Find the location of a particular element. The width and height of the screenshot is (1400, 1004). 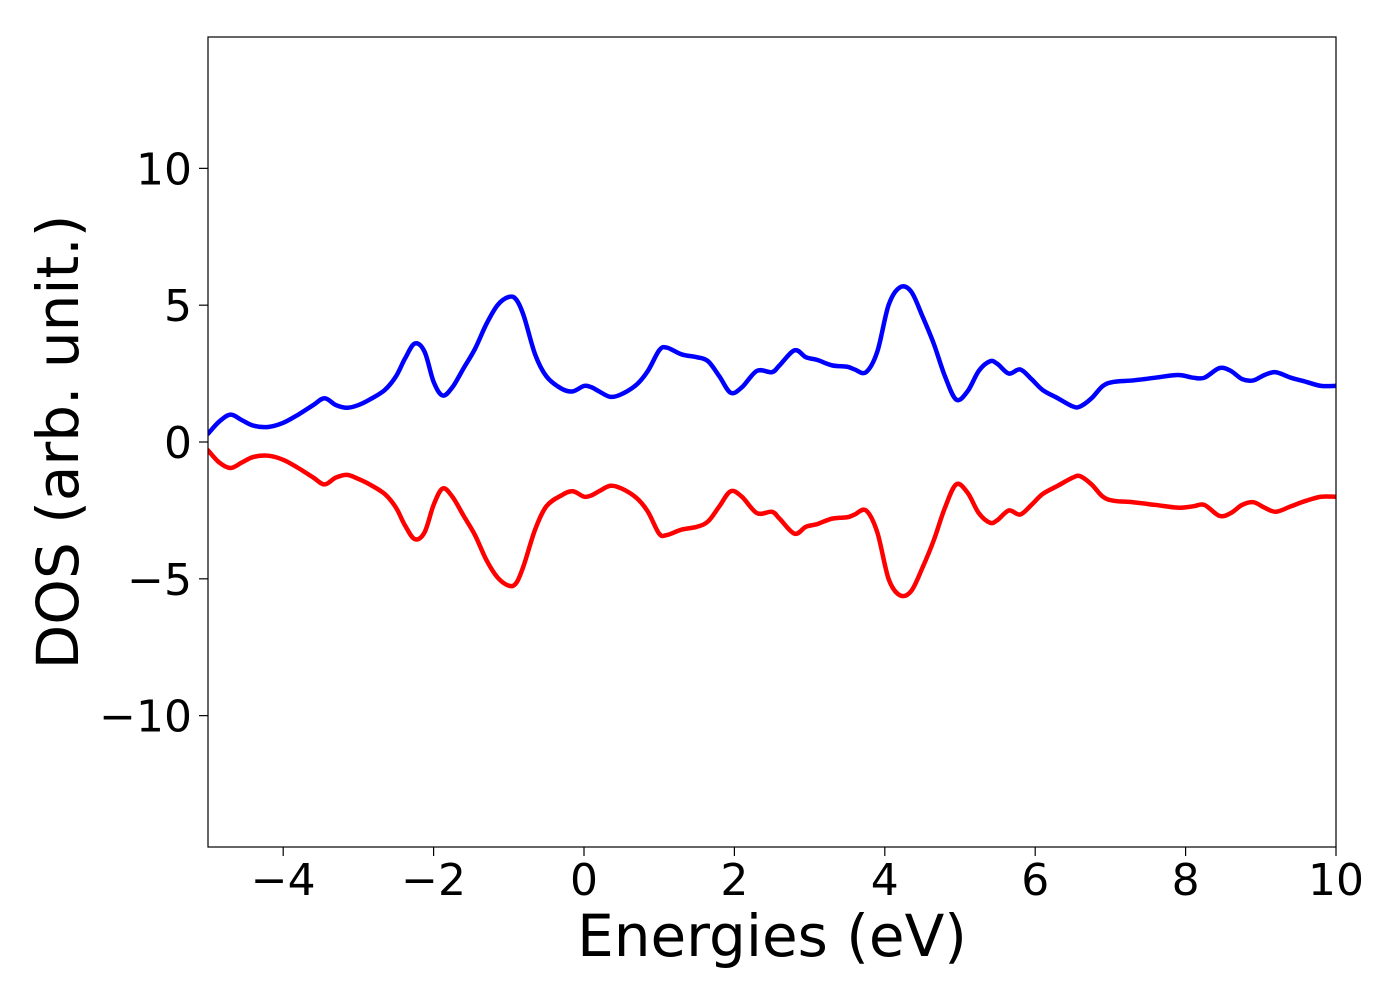

x-tick-label: 8 is located at coordinates (1186, 880).